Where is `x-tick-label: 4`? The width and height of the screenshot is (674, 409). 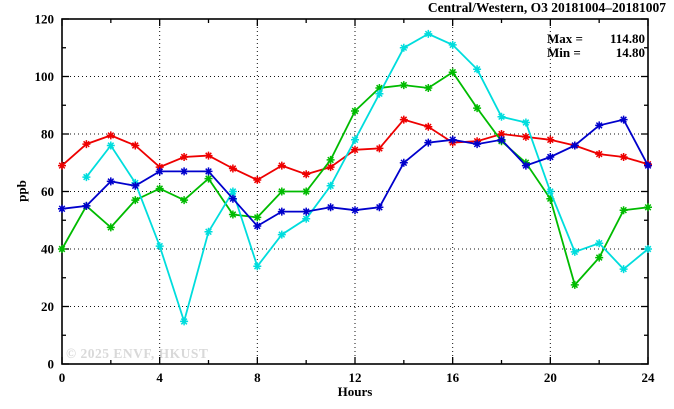
x-tick-label: 4 is located at coordinates (159, 377).